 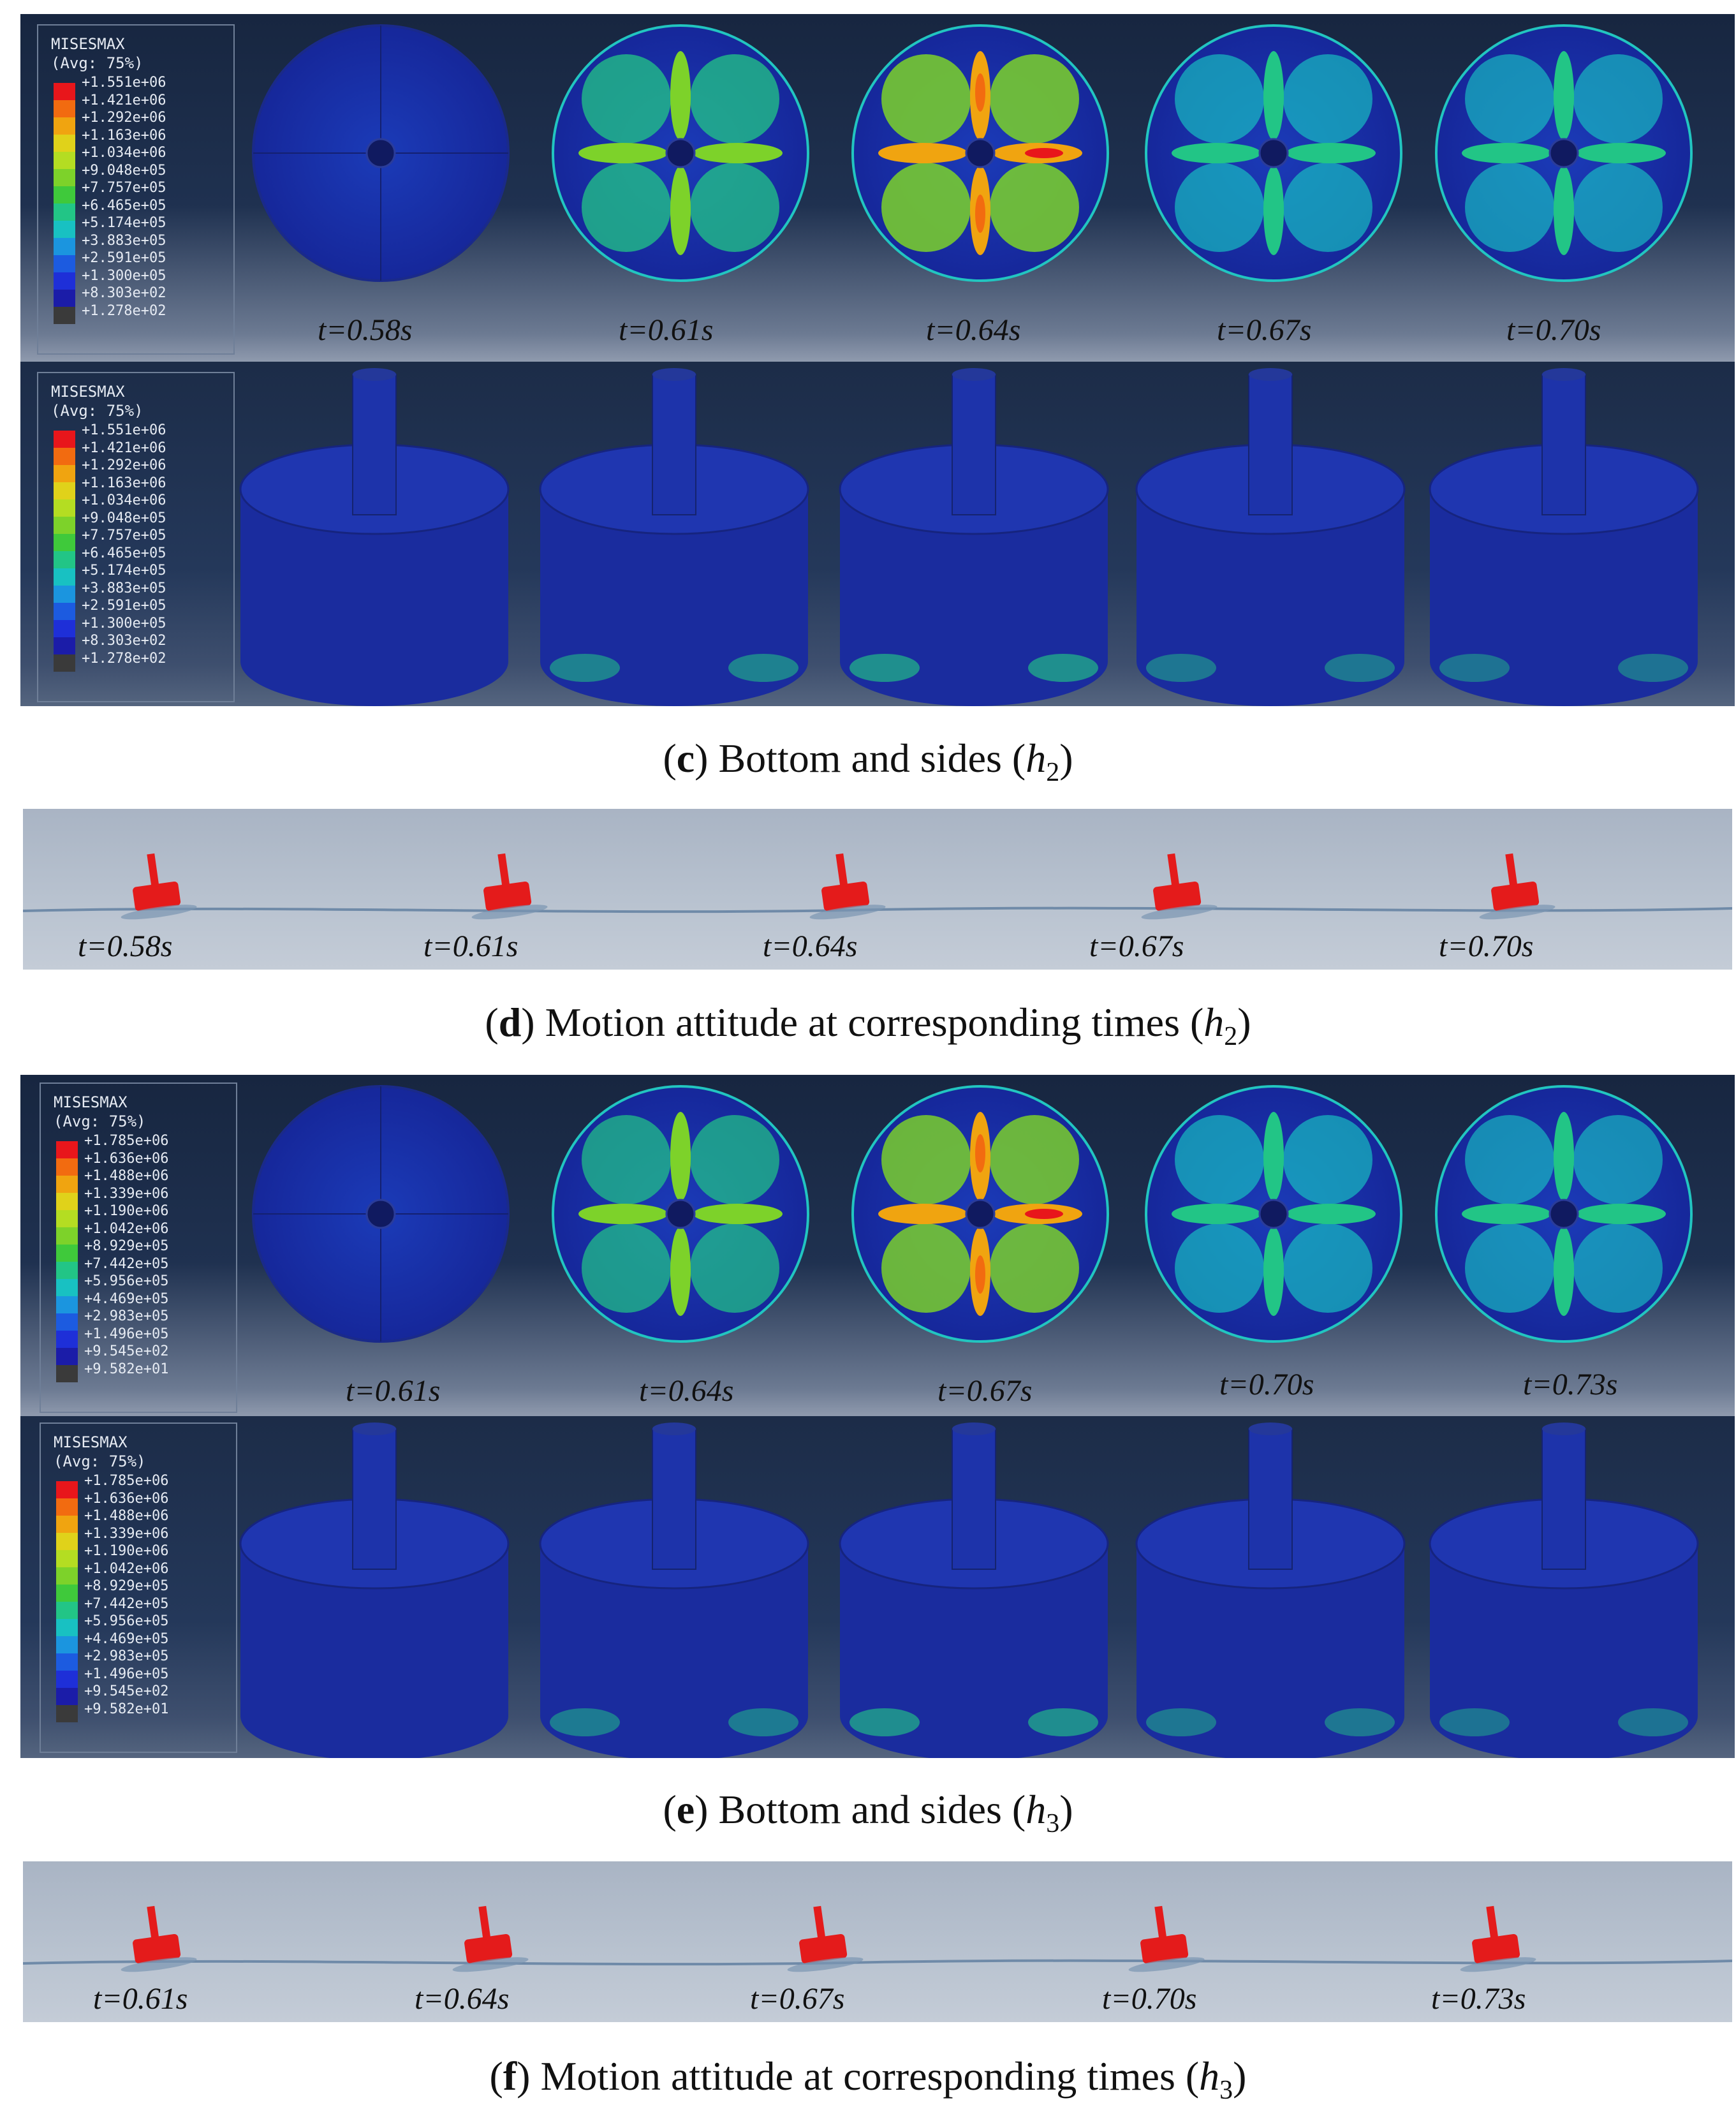 I want to click on time-label: t=0.61s, so click(x=394, y=1391).